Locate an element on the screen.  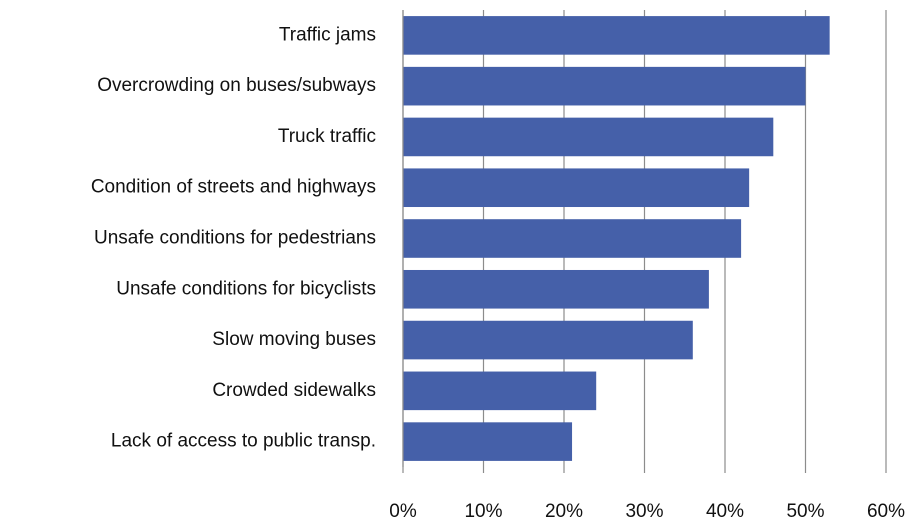
x-tick-label: 50% is located at coordinates (805, 511).